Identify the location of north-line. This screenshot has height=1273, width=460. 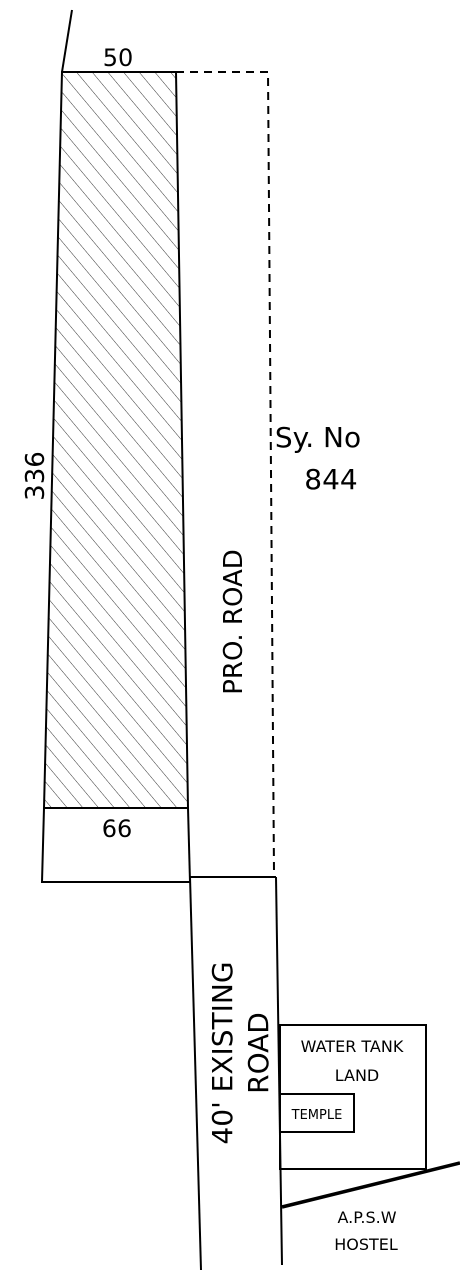
(67, 41).